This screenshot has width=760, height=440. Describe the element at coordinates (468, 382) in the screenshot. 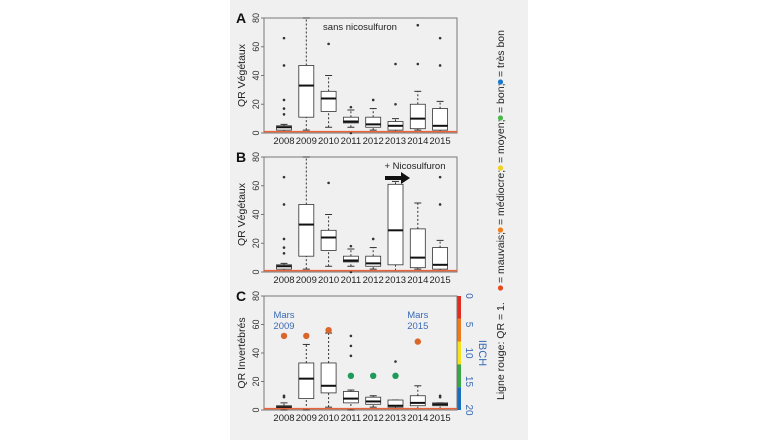

I see `ibch-tick-label: 15` at that location.